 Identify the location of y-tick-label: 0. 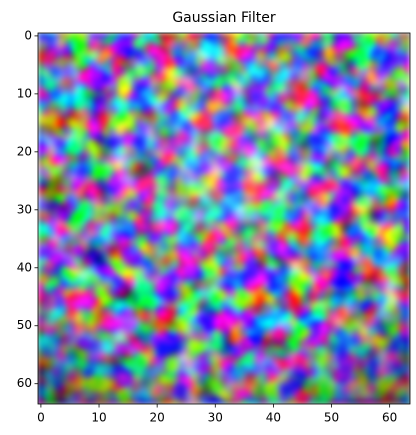
(28, 35).